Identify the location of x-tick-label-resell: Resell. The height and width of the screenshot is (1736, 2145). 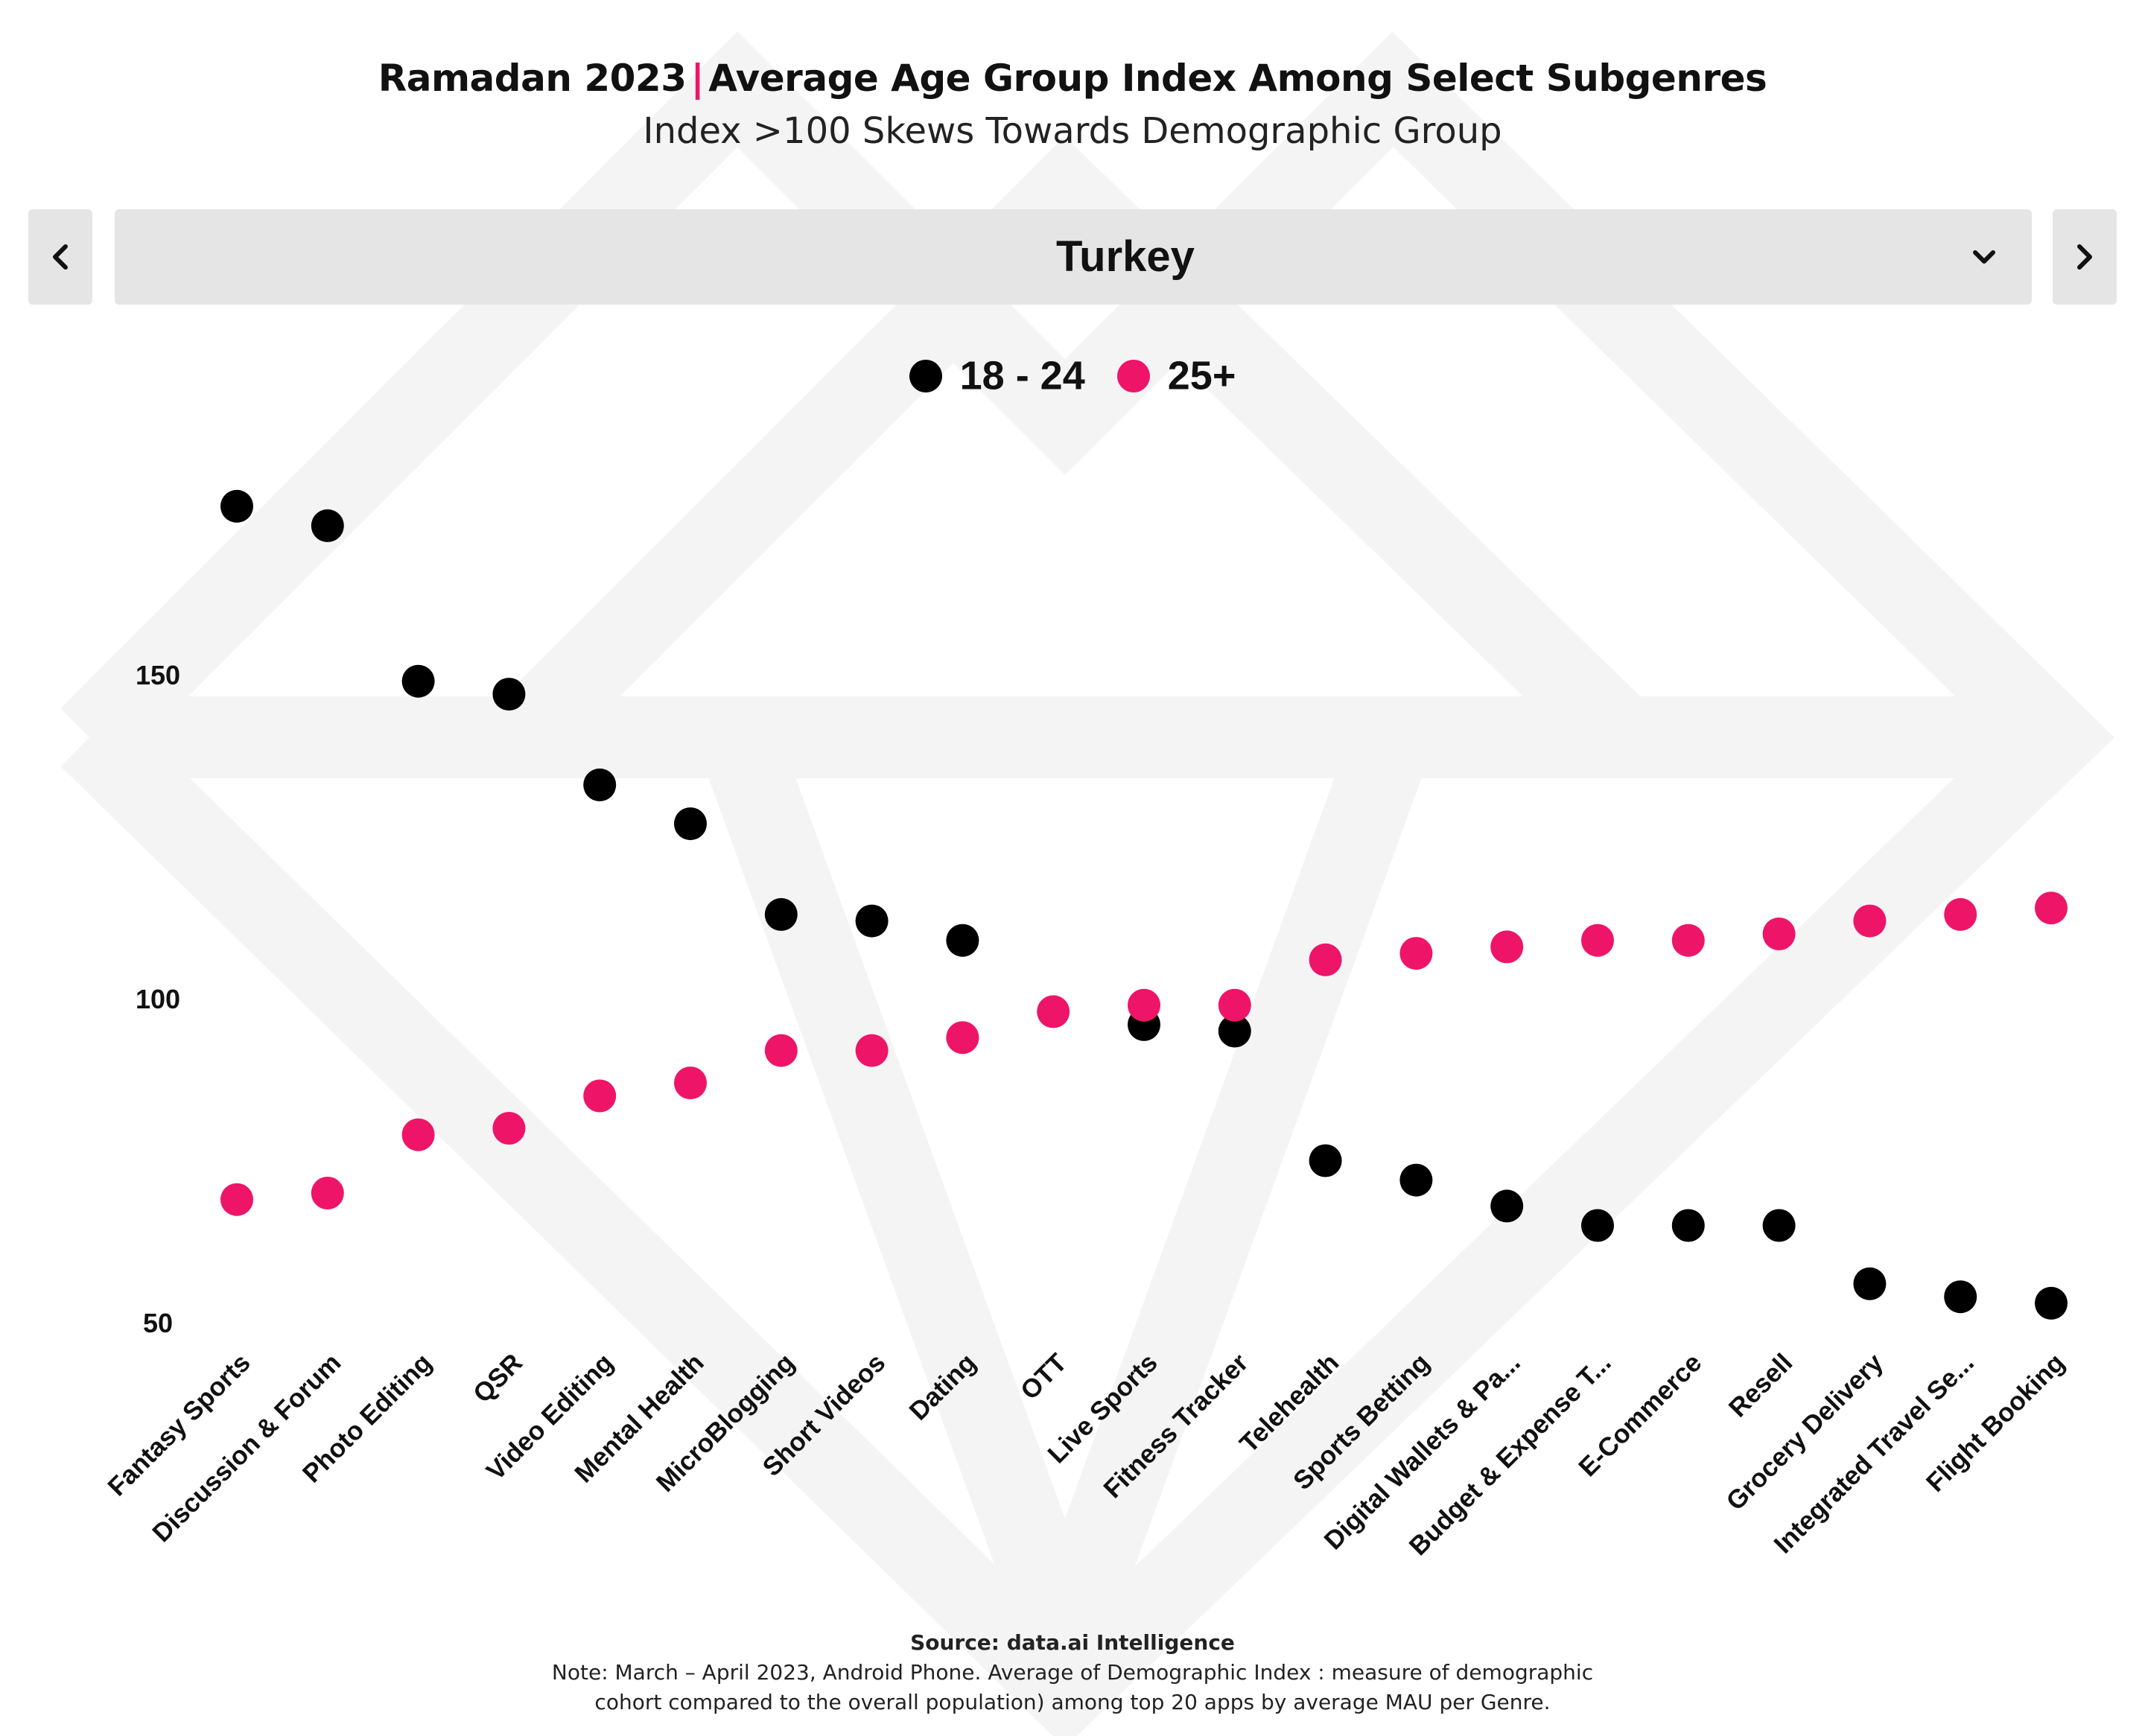
(1760, 1385).